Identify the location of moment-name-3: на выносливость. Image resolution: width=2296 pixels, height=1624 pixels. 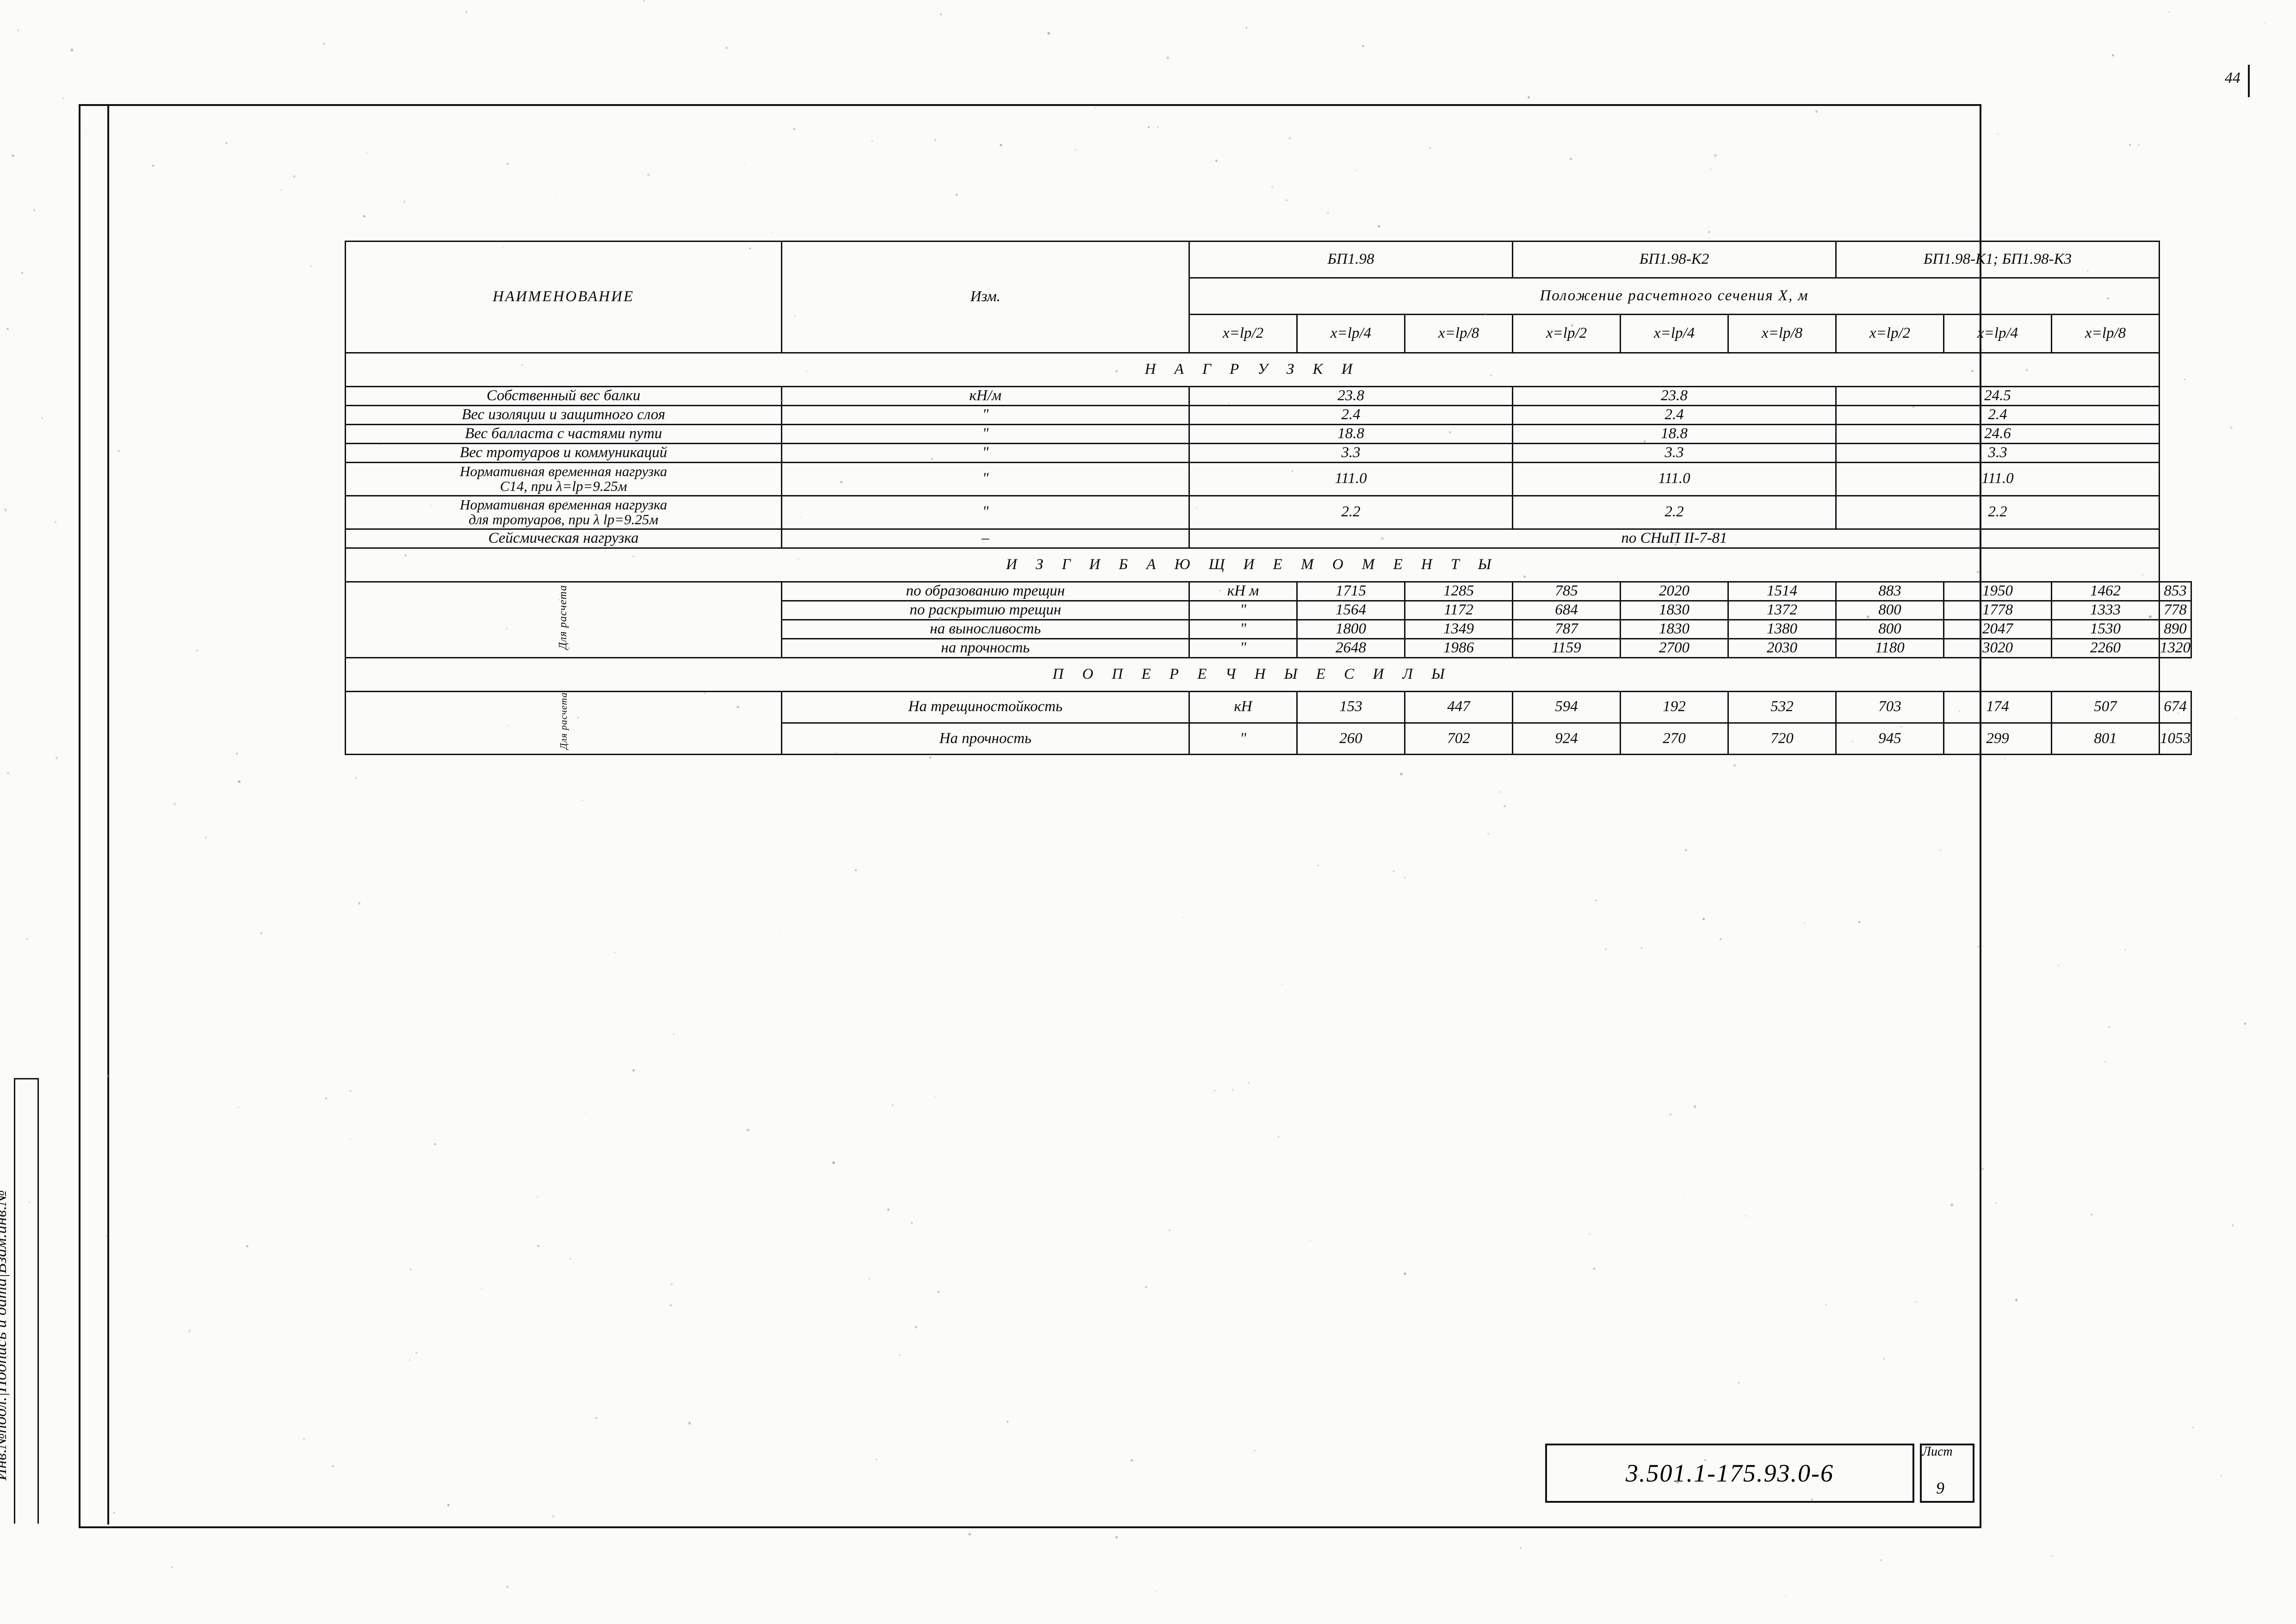
(986, 629).